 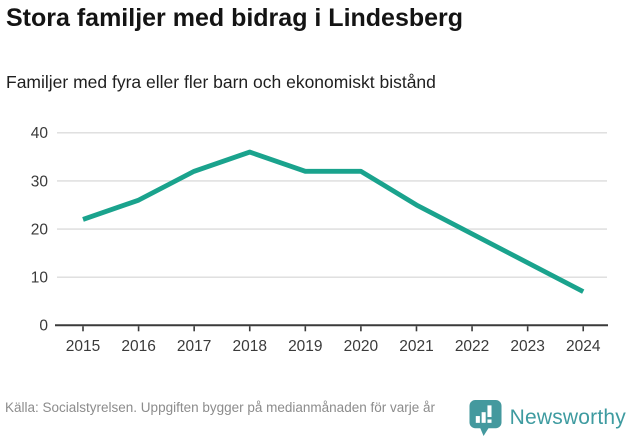 I want to click on x-tick-label: 2015, so click(x=83, y=346).